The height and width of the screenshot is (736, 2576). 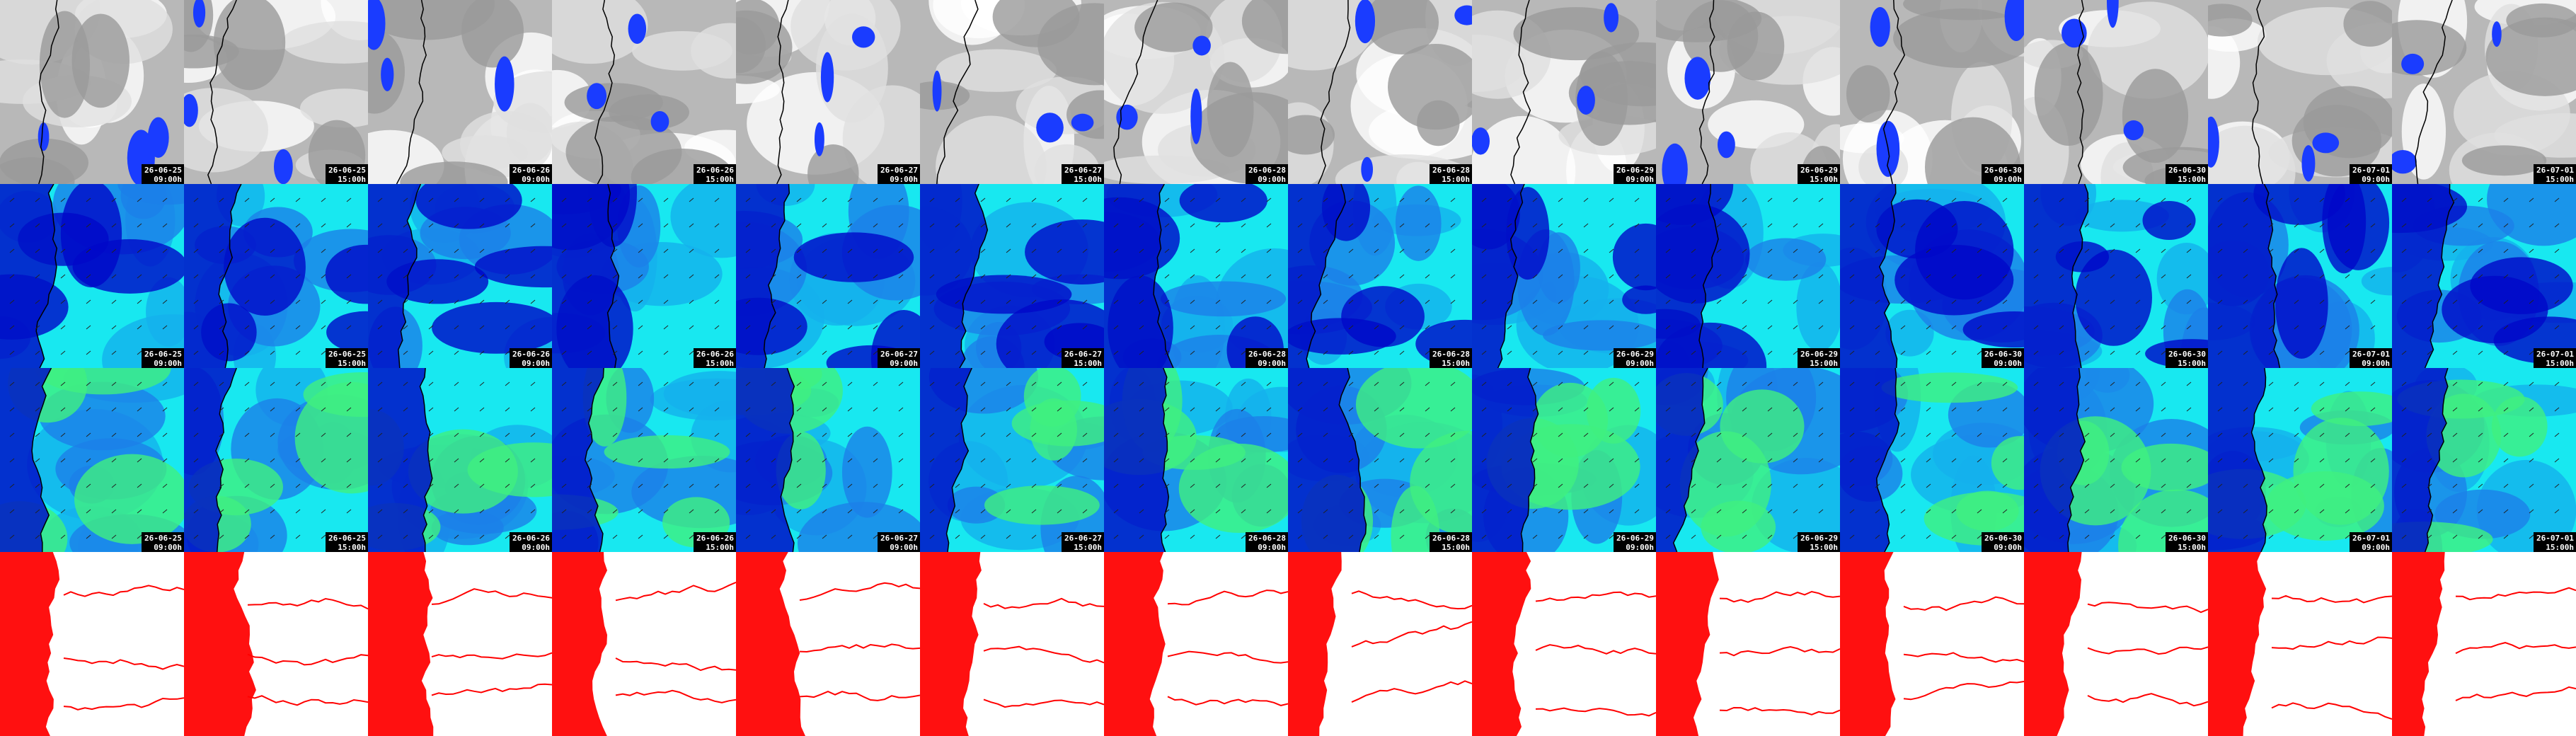 What do you see at coordinates (347, 538) in the screenshot?
I see `date-label: 26-06-25` at bounding box center [347, 538].